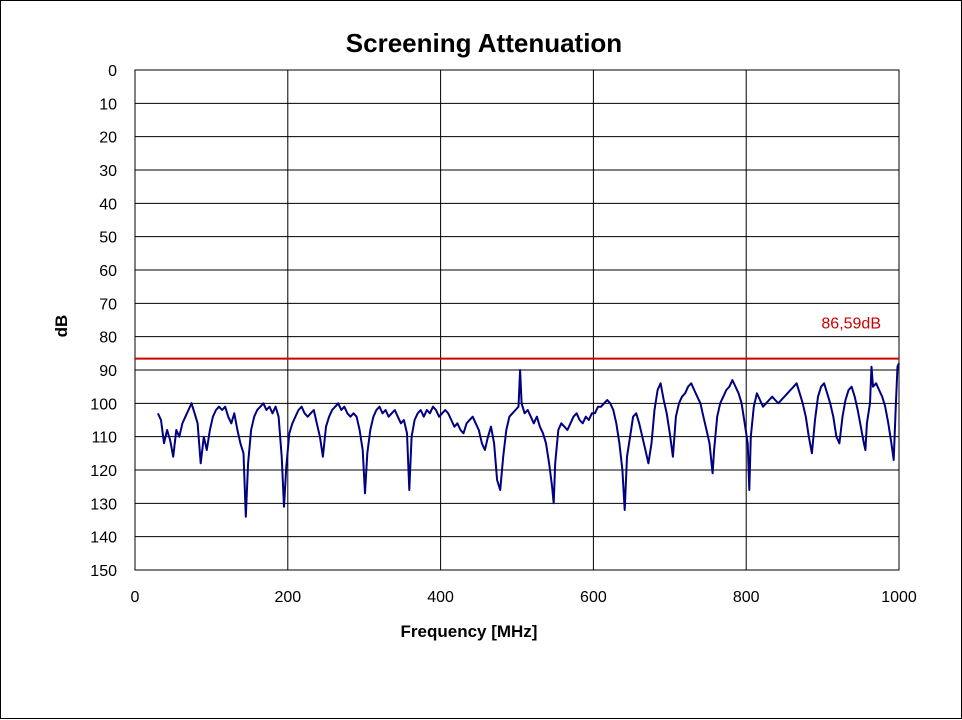 This screenshot has height=720, width=962. I want to click on y-tick-label: 110, so click(104, 438).